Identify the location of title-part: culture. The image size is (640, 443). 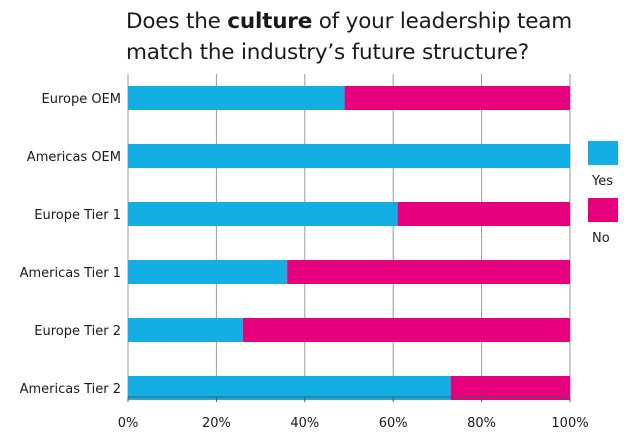
(270, 21).